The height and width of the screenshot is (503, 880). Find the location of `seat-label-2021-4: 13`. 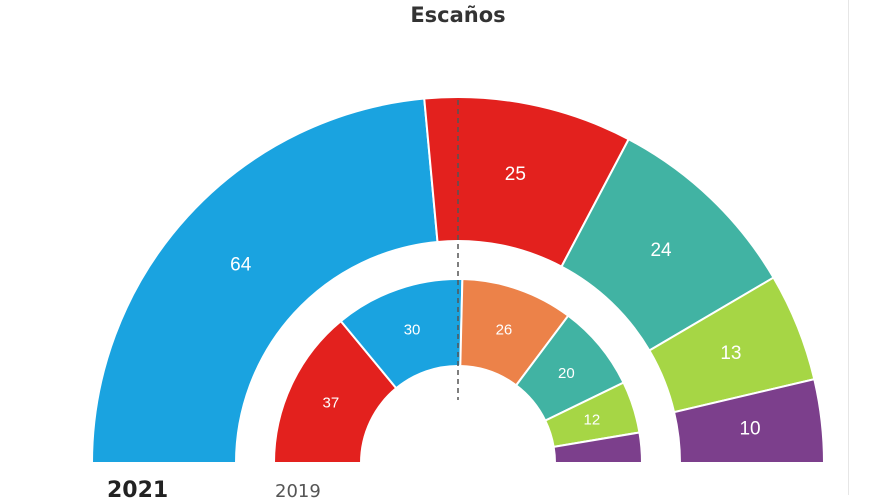

seat-label-2021-4: 13 is located at coordinates (730, 353).